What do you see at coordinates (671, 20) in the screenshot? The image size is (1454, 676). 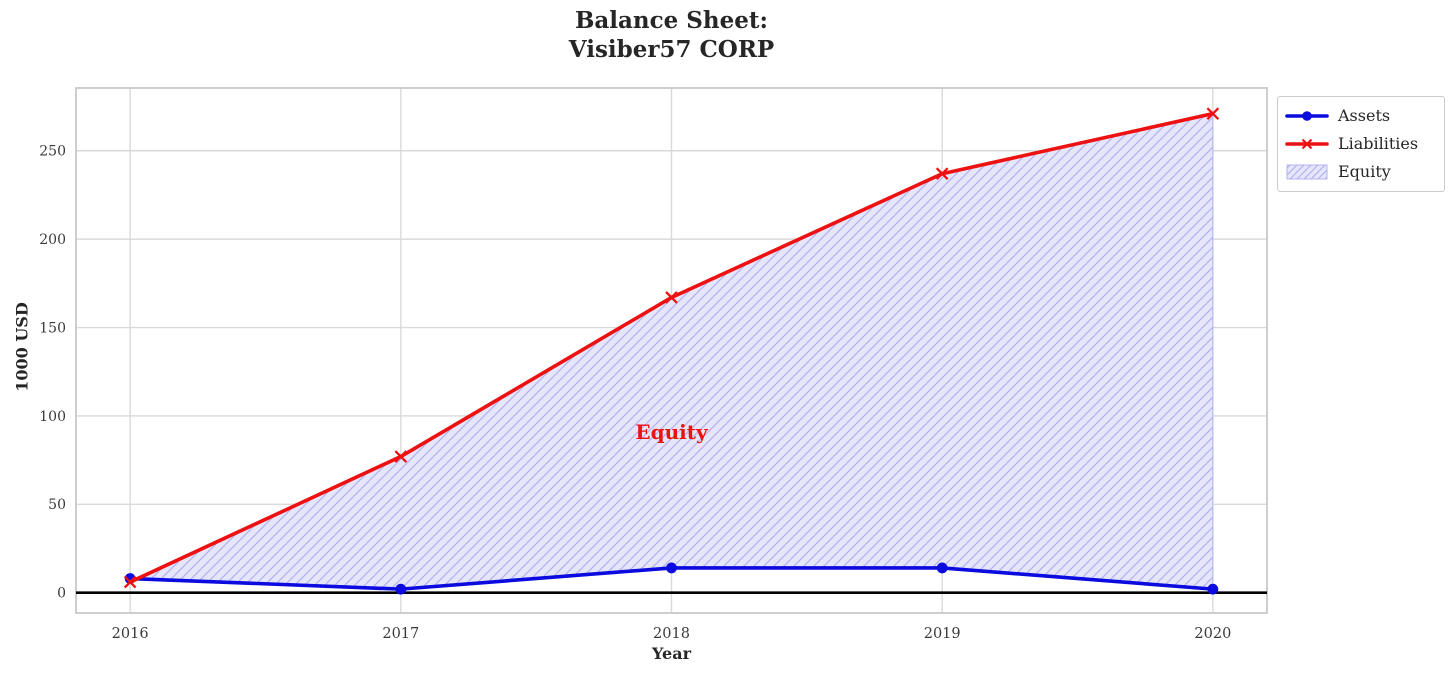 I see `chart-title-line1: Balance Sheet:` at bounding box center [671, 20].